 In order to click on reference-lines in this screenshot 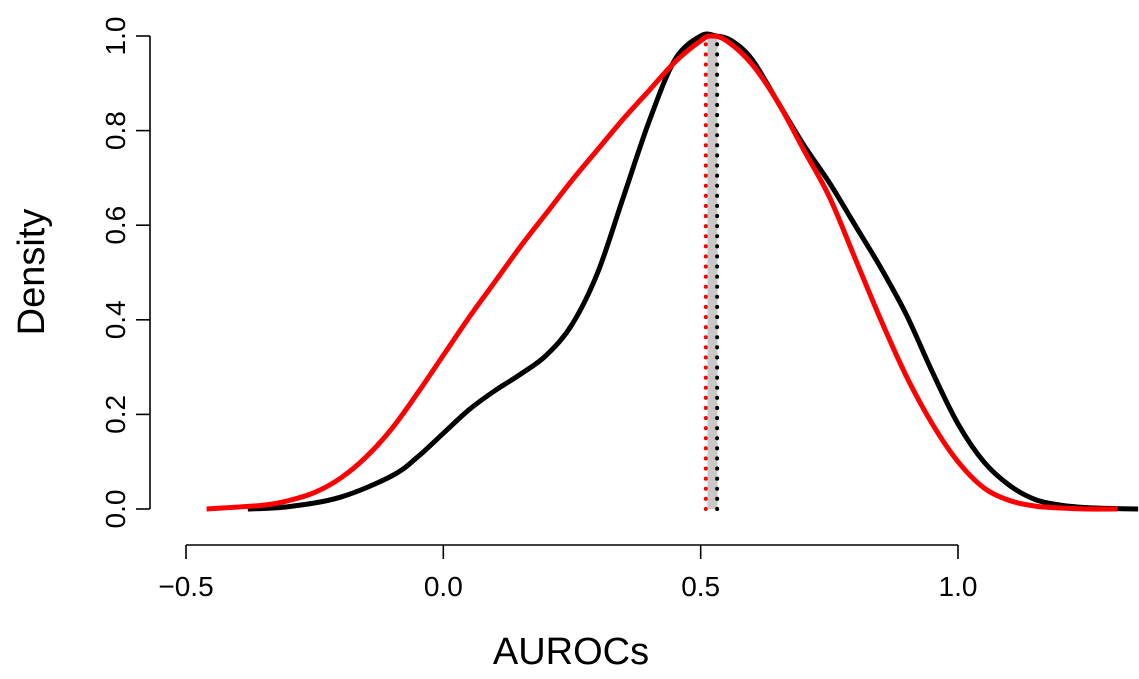, I will do `click(711, 272)`.